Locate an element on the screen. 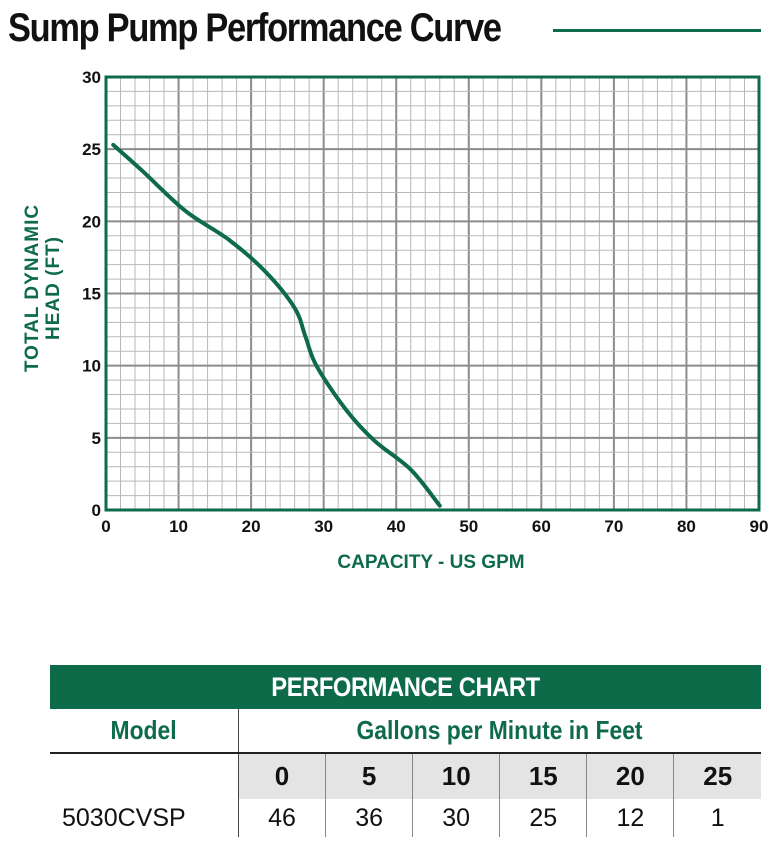 The height and width of the screenshot is (859, 780). head-value-cell: 20 is located at coordinates (630, 776).